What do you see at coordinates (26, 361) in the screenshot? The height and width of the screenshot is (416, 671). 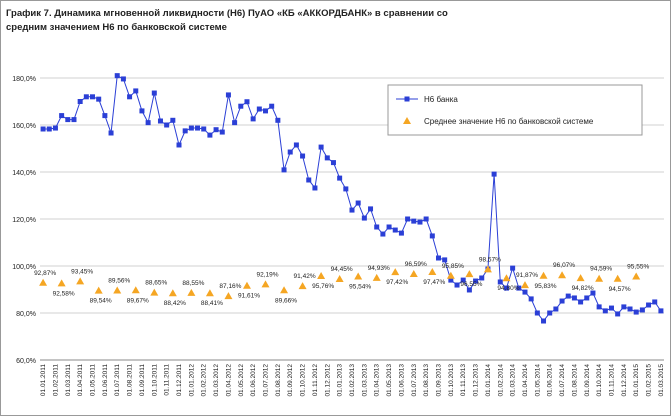 I see `y-tick-label: 60,0%` at bounding box center [26, 361].